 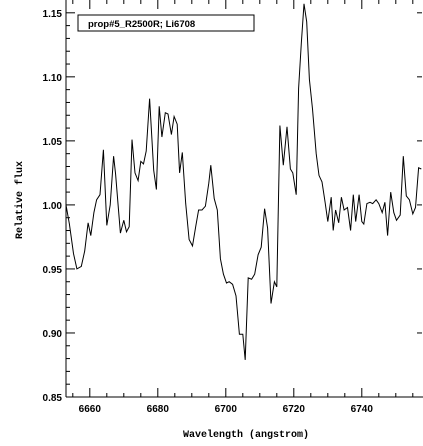 I want to click on y-tick-label: 0.85, so click(x=53, y=398).